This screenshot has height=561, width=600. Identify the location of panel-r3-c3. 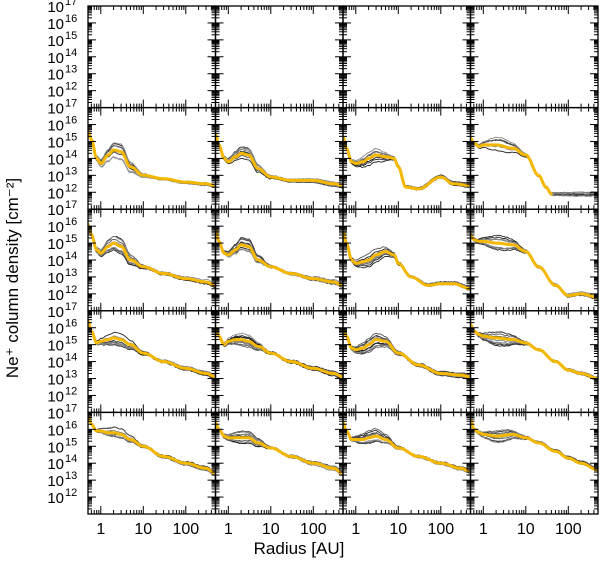
(407, 260).